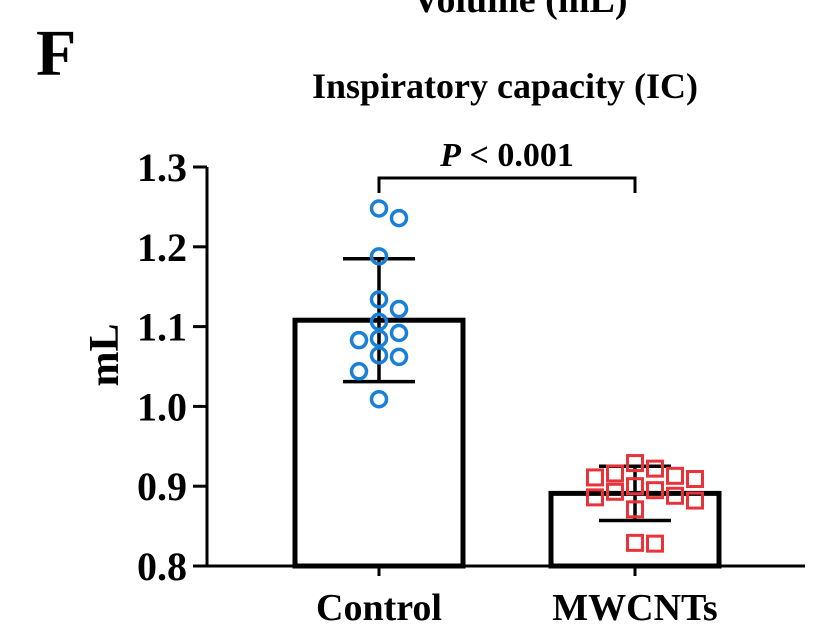  I want to click on significance-text: P < 0.001, so click(506, 155).